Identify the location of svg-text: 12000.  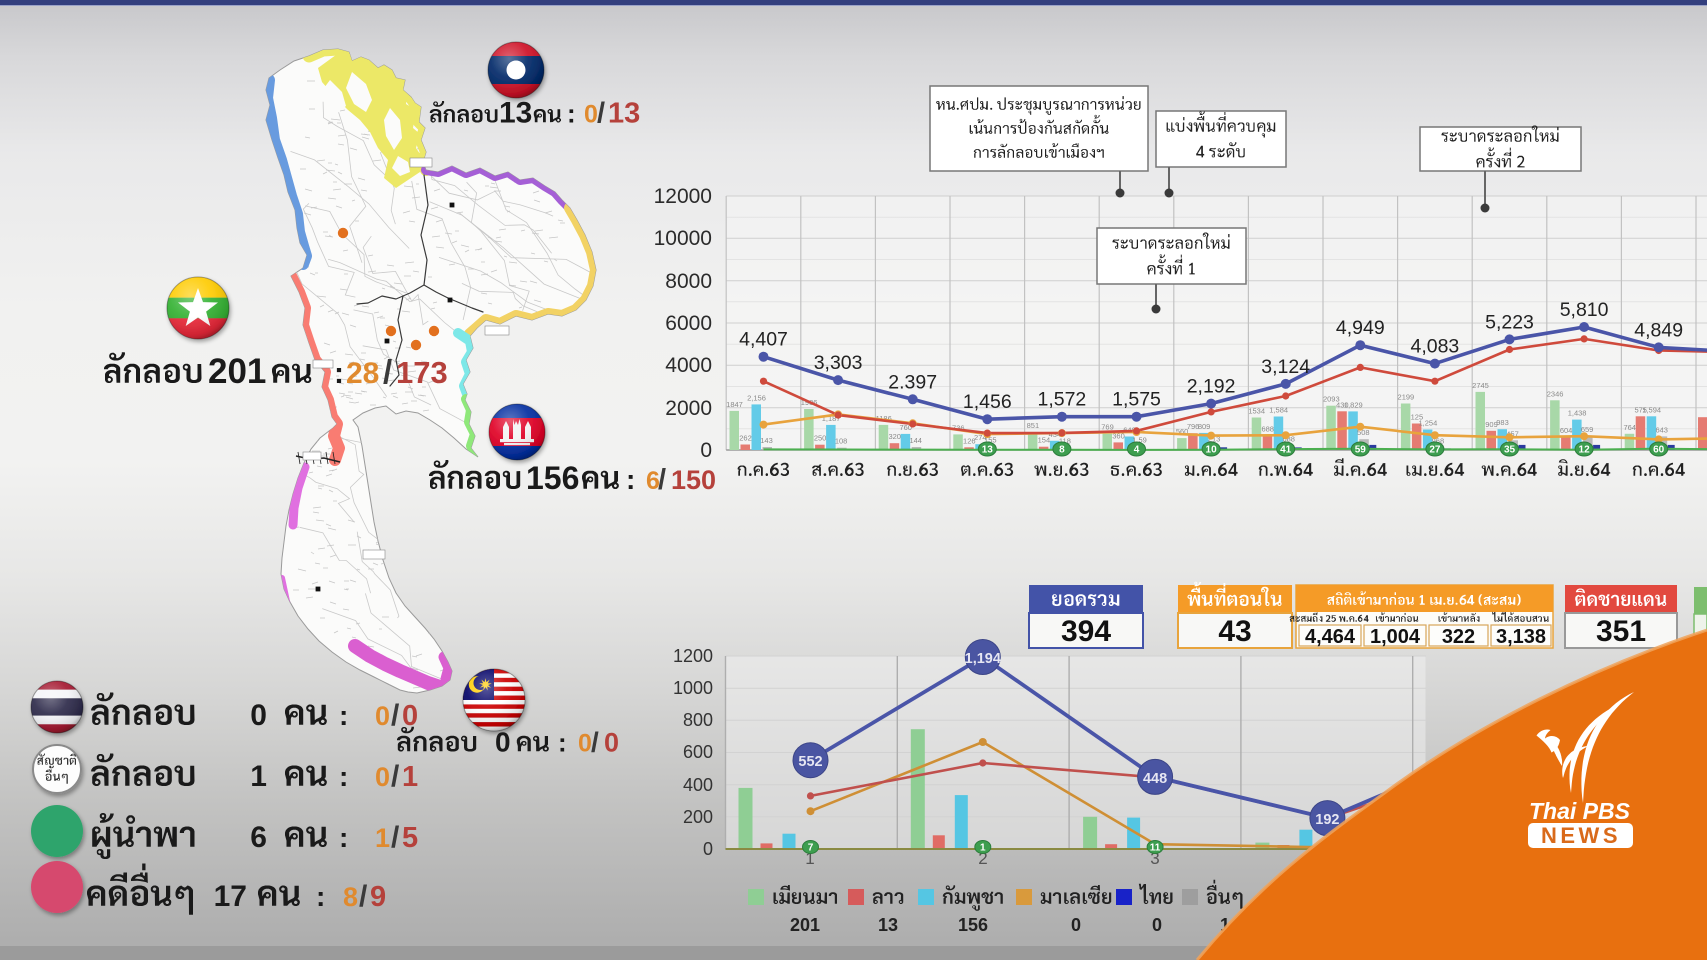
(683, 196).